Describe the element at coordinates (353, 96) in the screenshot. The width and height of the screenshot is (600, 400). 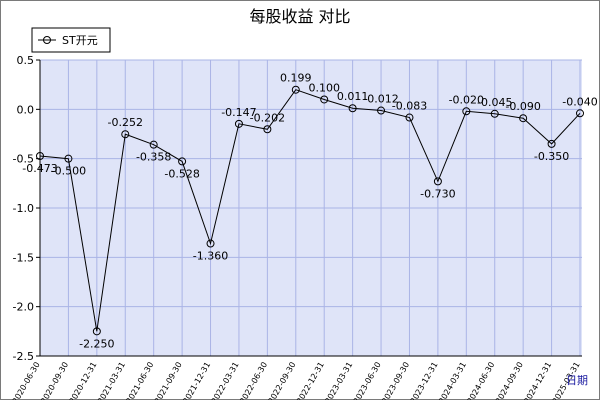
I see `data-label: 0.011` at that location.